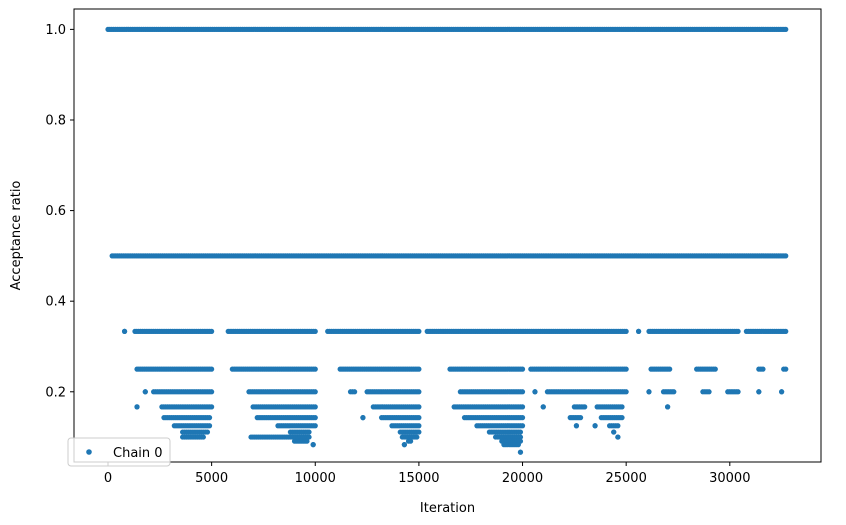 The height and width of the screenshot is (525, 846). What do you see at coordinates (625, 478) in the screenshot?
I see `x-tick-label: 25000` at bounding box center [625, 478].